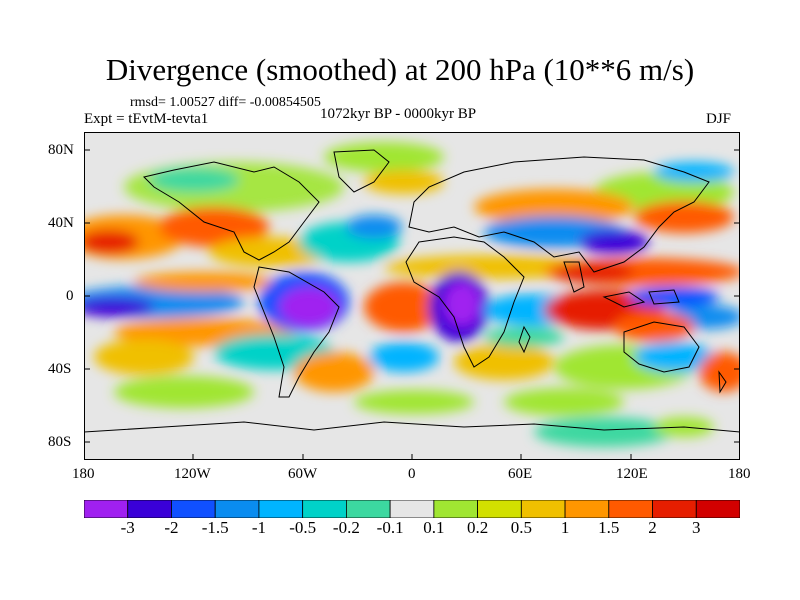 The height and width of the screenshot is (600, 800). I want to click on lat-label-40s: 40S, so click(60, 369).